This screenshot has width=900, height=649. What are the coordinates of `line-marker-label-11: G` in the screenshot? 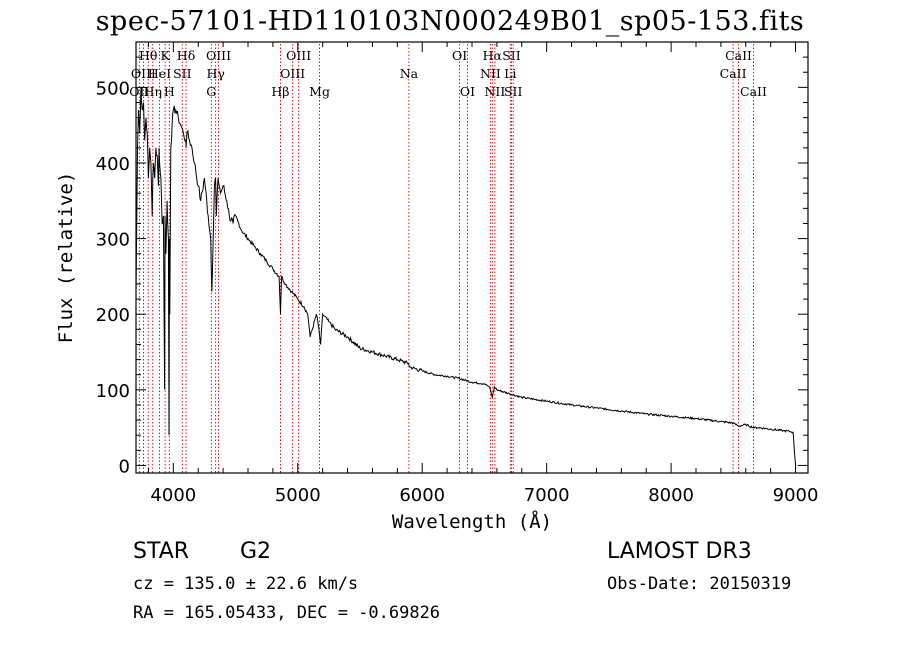 It's located at (211, 91).